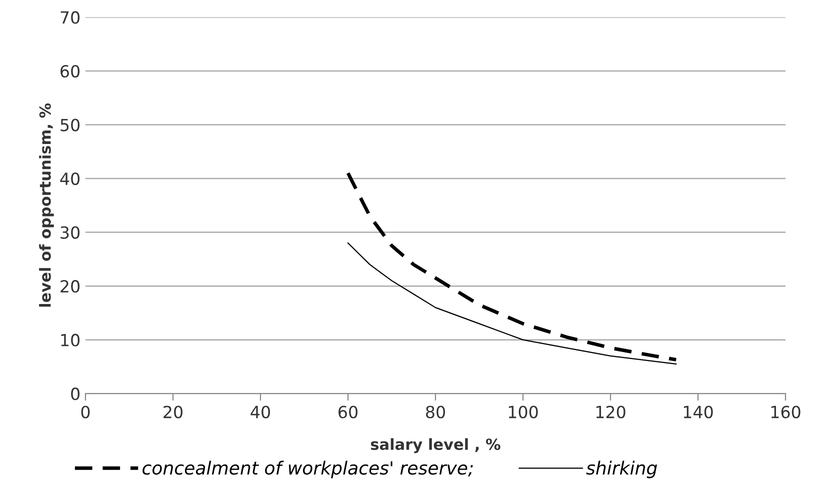 Image resolution: width=814 pixels, height=492 pixels. Describe the element at coordinates (70, 71) in the screenshot. I see `y-tick-label: 60` at that location.